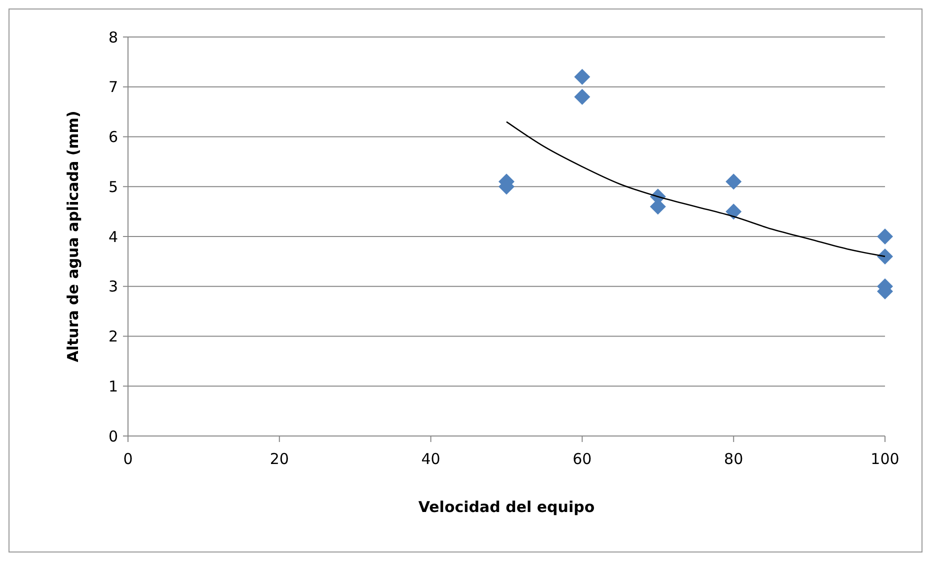 The height and width of the screenshot is (561, 931). Describe the element at coordinates (113, 287) in the screenshot. I see `y-tick-label: 3` at that location.